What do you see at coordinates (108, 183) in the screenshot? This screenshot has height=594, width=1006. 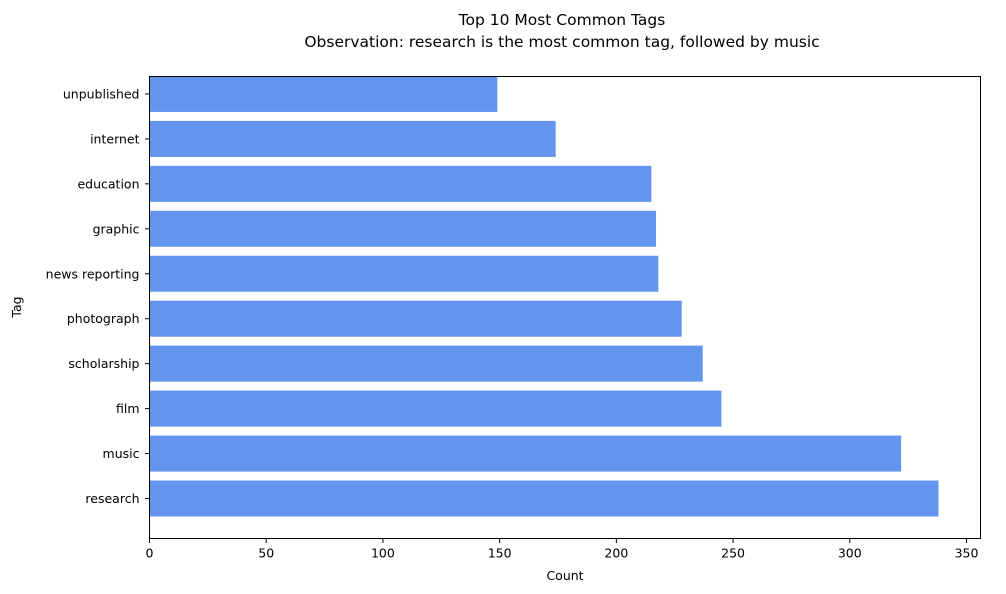 I see `y-tick-label: education` at bounding box center [108, 183].